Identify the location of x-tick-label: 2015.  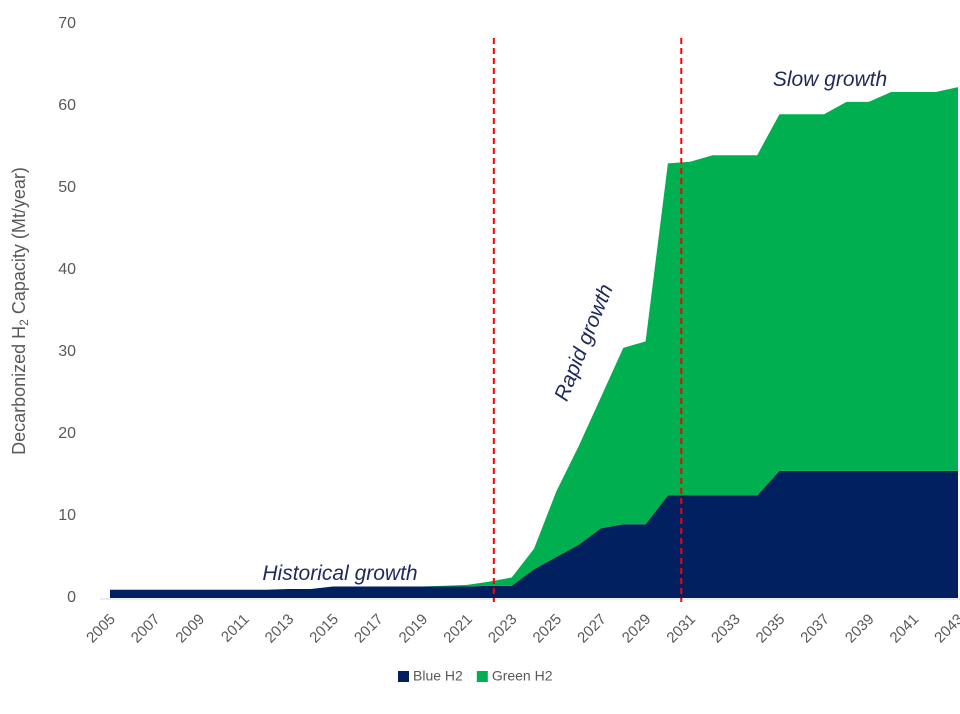
(324, 629).